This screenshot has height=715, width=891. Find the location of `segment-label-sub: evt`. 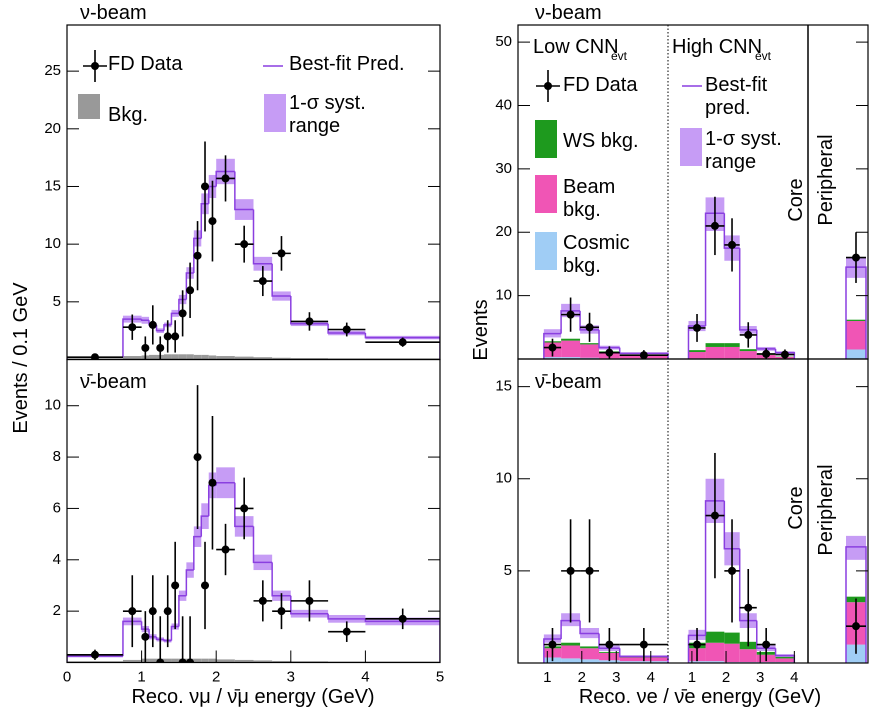

segment-label-sub: evt is located at coordinates (619, 56).